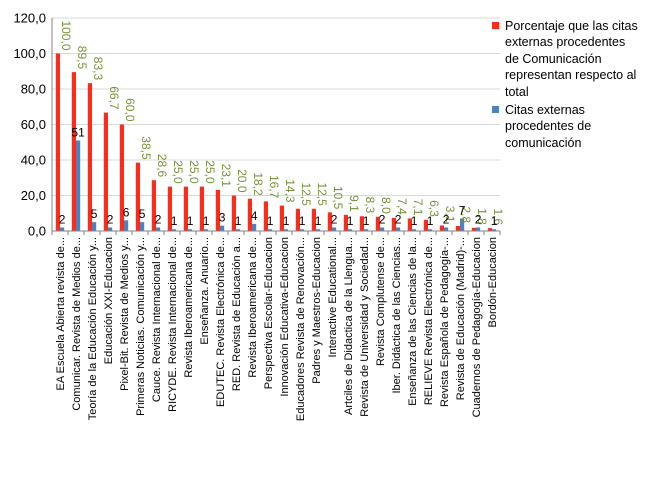  What do you see at coordinates (402, 206) in the screenshot?
I see `data-label-percentage: 7,4` at bounding box center [402, 206].